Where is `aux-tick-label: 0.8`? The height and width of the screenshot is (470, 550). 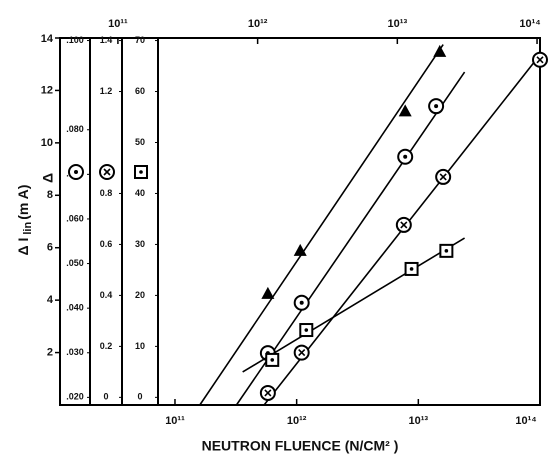
aux-tick-label: 0.8 is located at coordinates (106, 193).